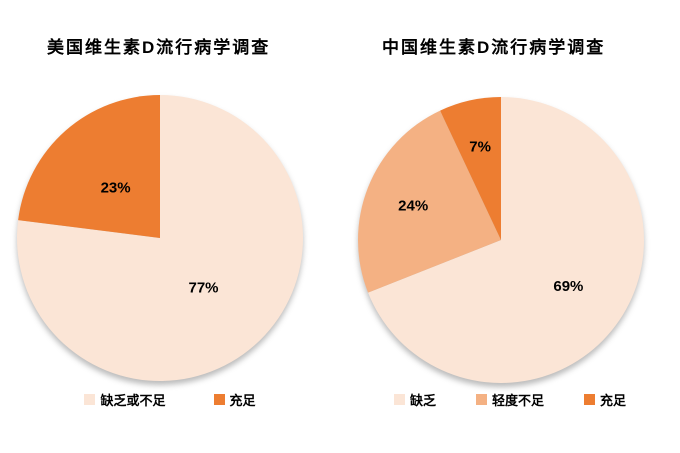 Image resolution: width=680 pixels, height=453 pixels. Describe the element at coordinates (480, 147) in the screenshot. I see `pie-data-label: 7%` at that location.